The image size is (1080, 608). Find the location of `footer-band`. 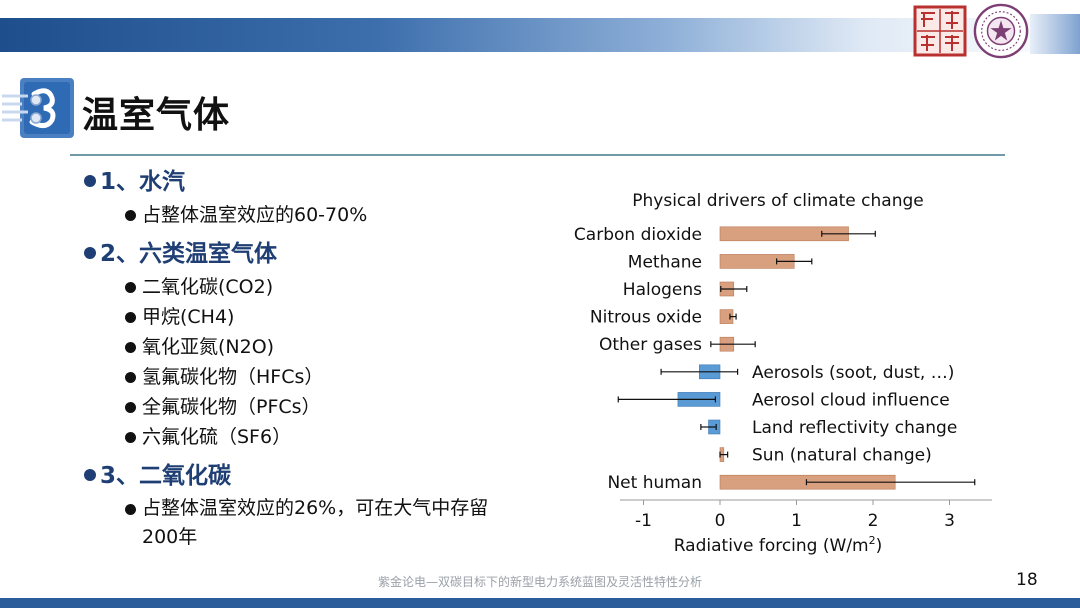

footer-band is located at coordinates (540, 603).